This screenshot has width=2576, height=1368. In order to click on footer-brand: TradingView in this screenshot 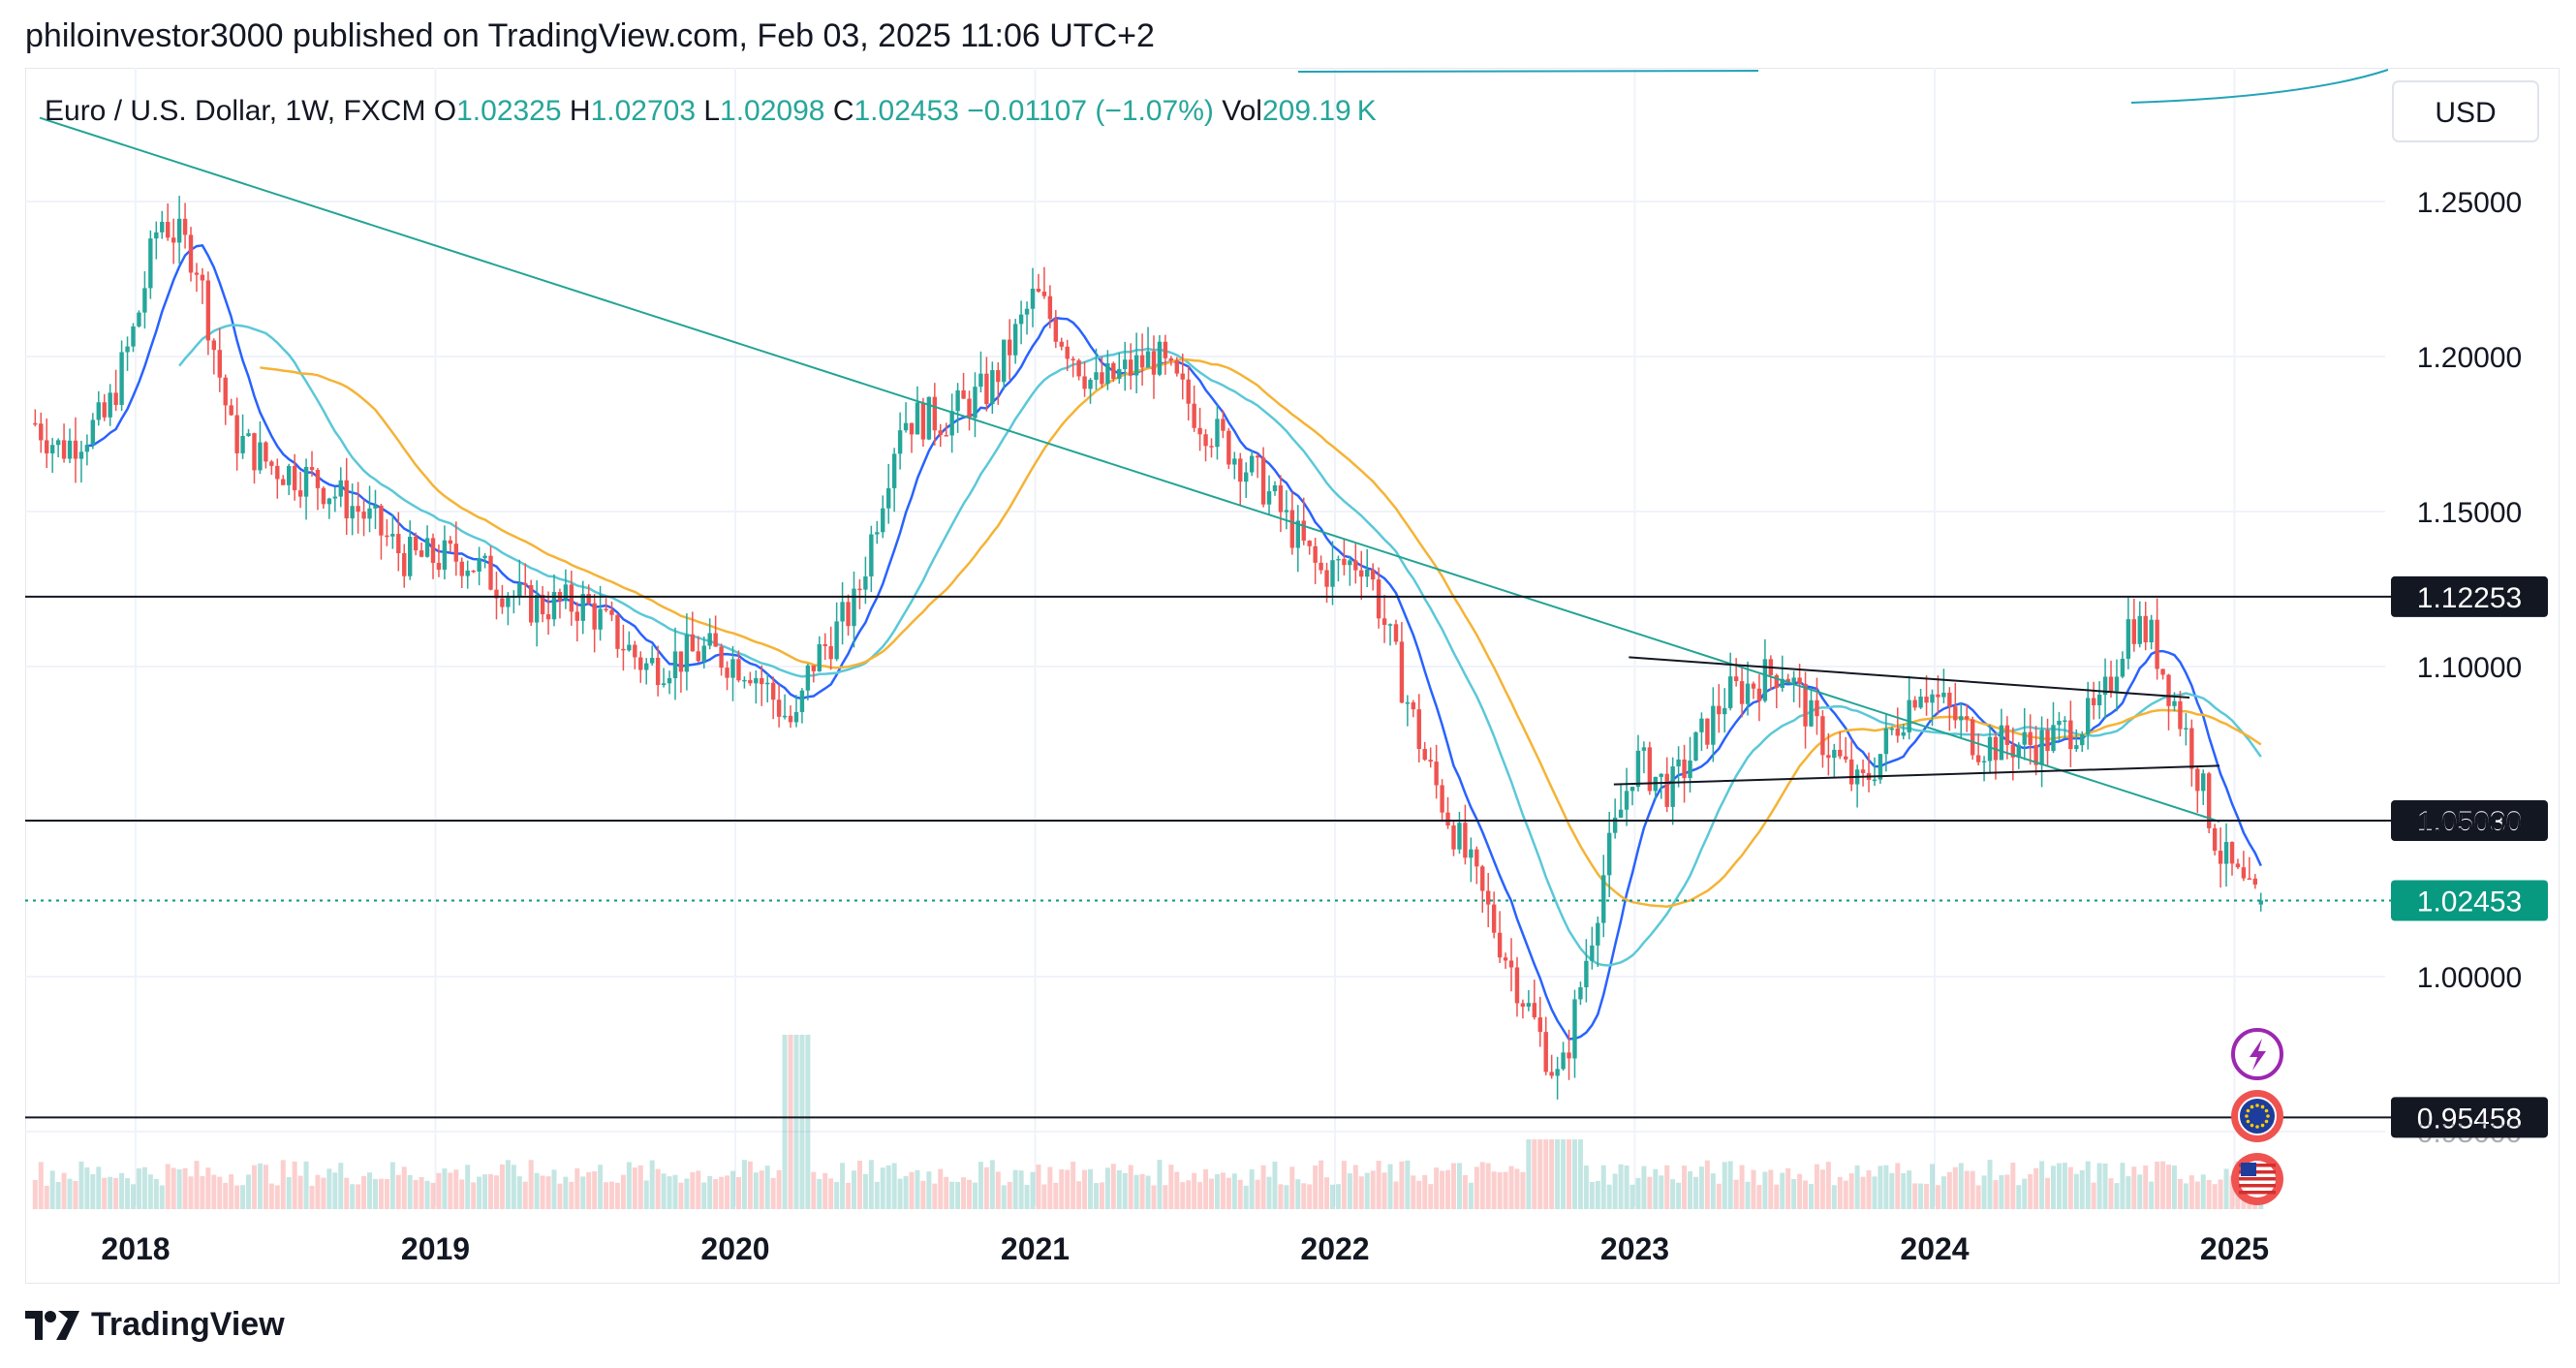, I will do `click(155, 1325)`.